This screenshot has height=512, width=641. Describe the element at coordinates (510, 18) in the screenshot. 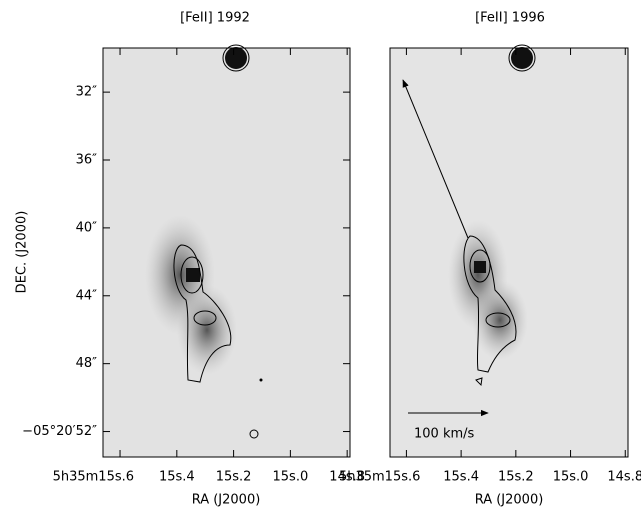

I see `panel-title: [FeII] 1996` at that location.